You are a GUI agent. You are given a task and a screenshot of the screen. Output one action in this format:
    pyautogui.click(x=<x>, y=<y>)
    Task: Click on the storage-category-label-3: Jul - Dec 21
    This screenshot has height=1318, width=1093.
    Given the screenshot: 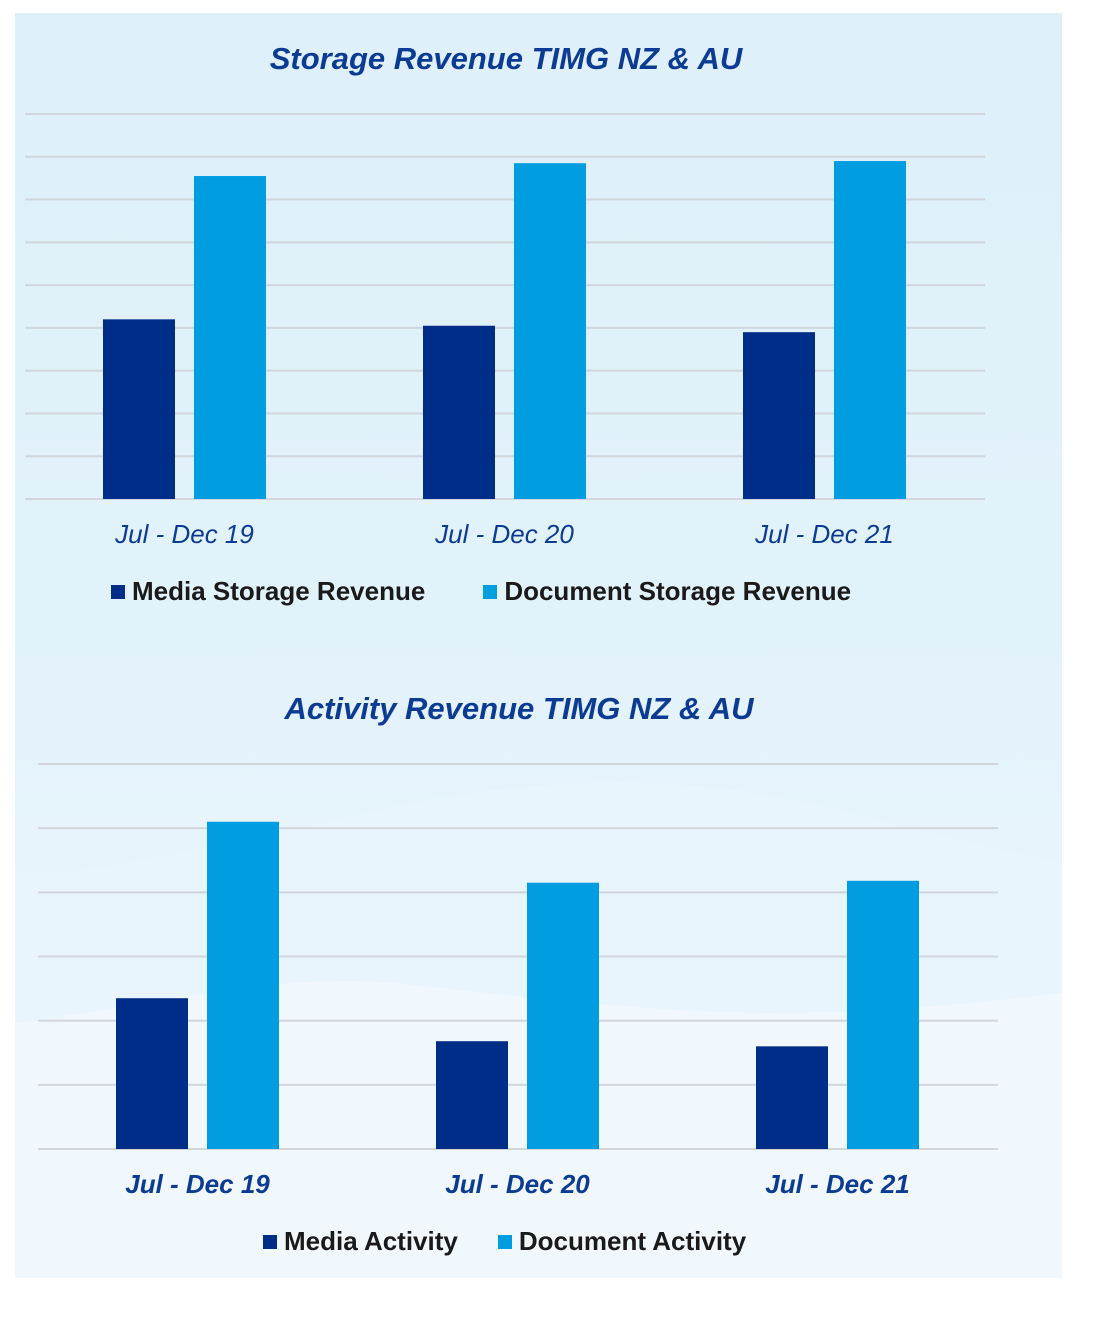 What is the action you would take?
    pyautogui.click(x=824, y=534)
    